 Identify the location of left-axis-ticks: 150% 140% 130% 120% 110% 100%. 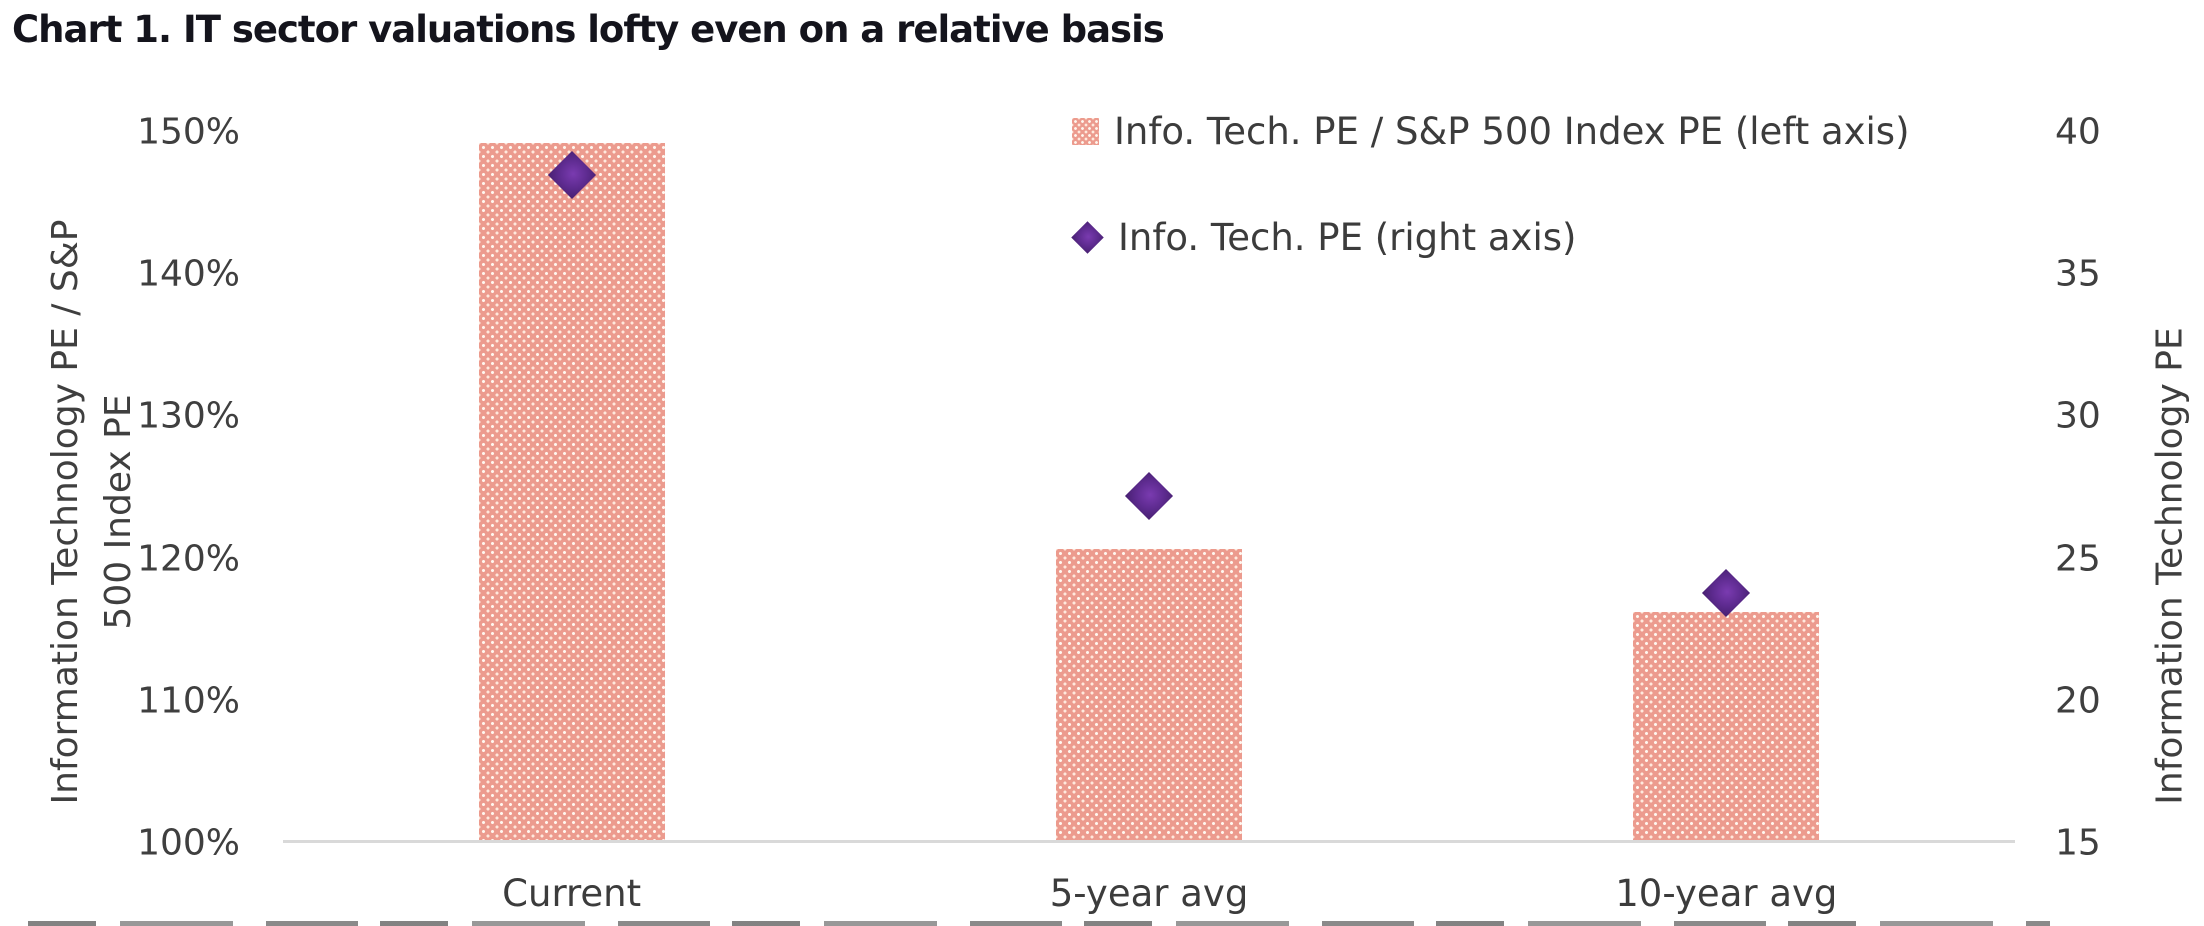
(170, 488).